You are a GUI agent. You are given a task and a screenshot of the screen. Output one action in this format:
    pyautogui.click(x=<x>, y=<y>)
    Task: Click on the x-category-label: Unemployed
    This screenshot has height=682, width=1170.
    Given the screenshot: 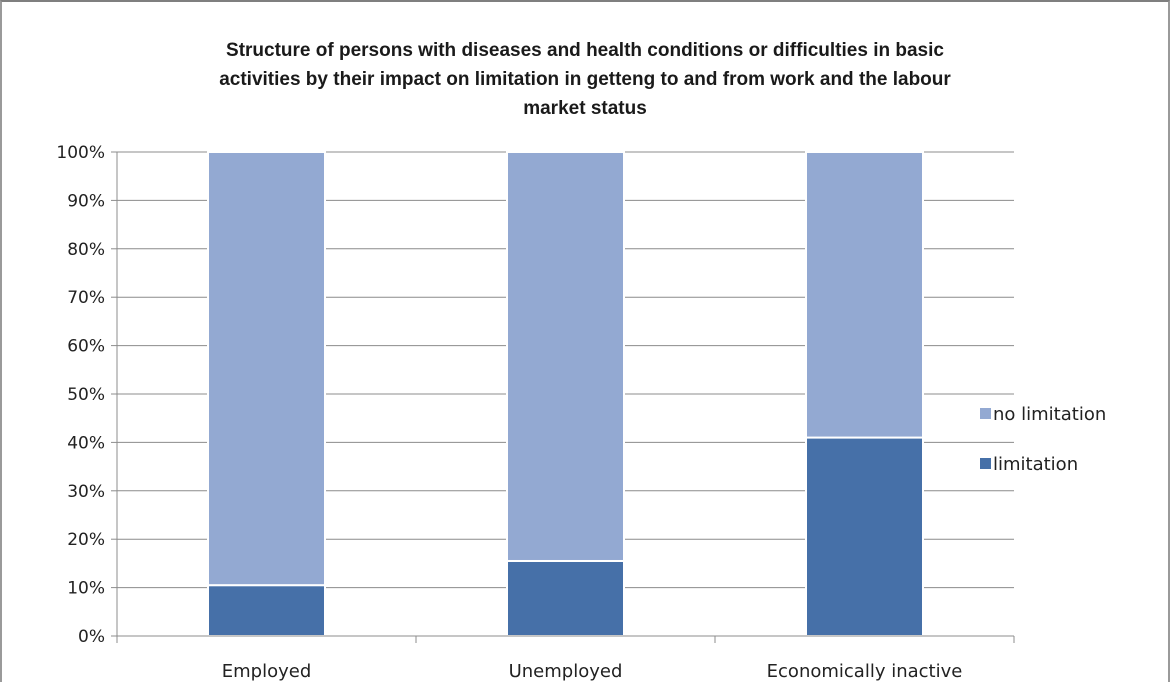 What is the action you would take?
    pyautogui.click(x=566, y=671)
    